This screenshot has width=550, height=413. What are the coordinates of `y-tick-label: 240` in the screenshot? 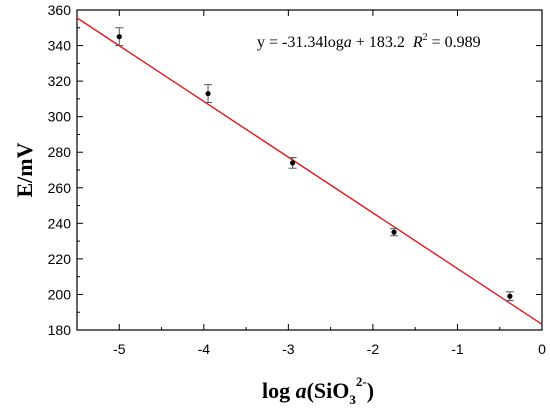 It's located at (60, 223).